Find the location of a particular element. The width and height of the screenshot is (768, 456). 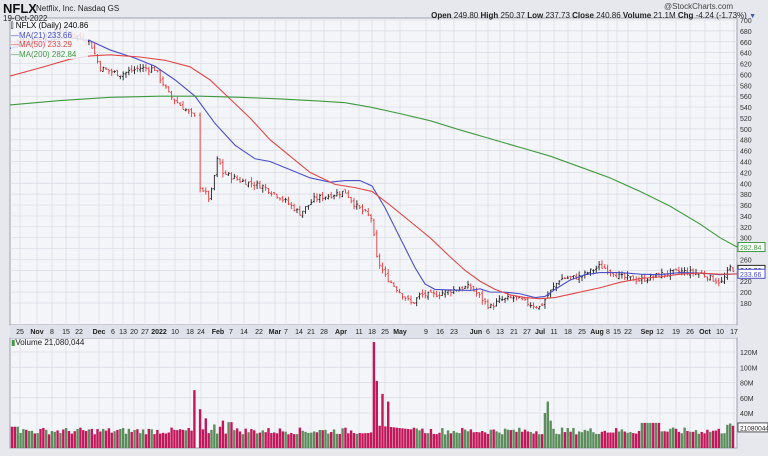

svg-text: 440 is located at coordinates (746, 163).